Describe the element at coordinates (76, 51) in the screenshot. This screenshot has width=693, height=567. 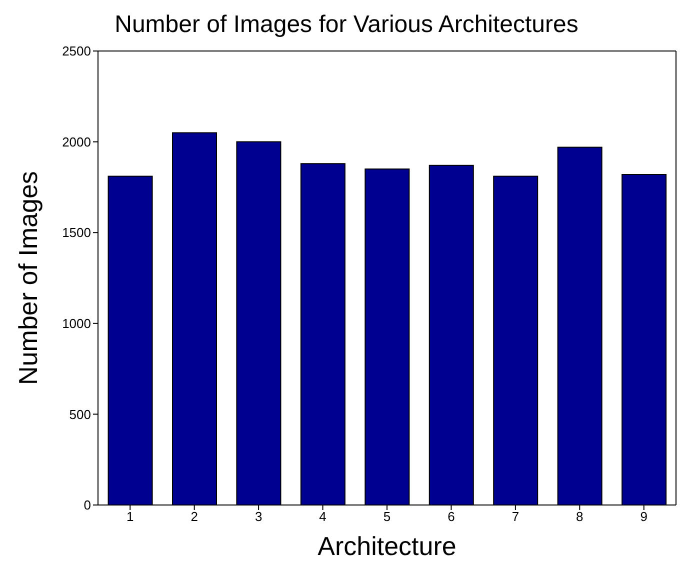
I see `y-tick-label: 2500` at that location.